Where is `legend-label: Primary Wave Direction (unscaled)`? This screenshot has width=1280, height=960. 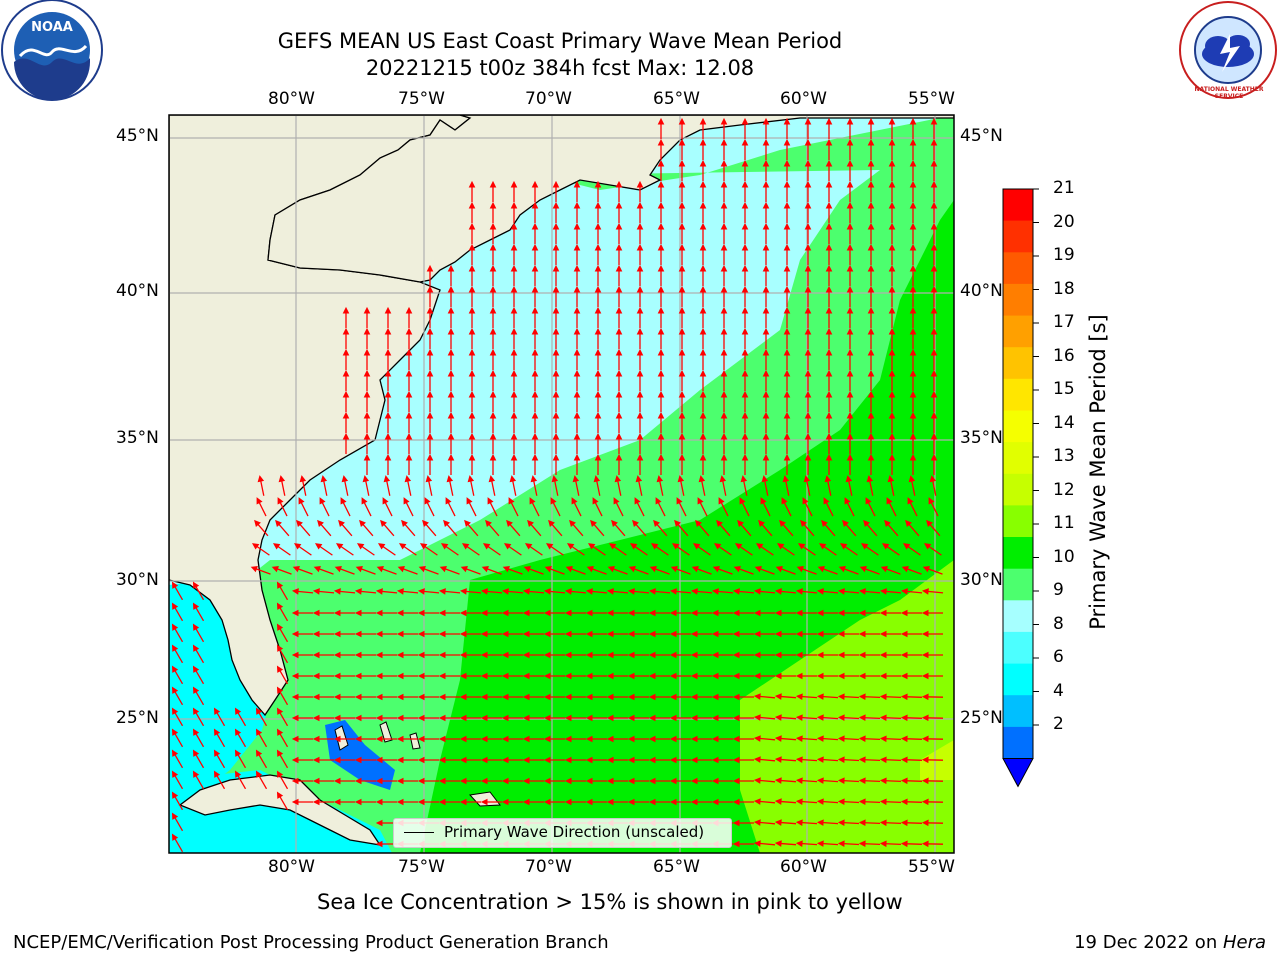
legend-label: Primary Wave Direction (unscaled) is located at coordinates (574, 832).